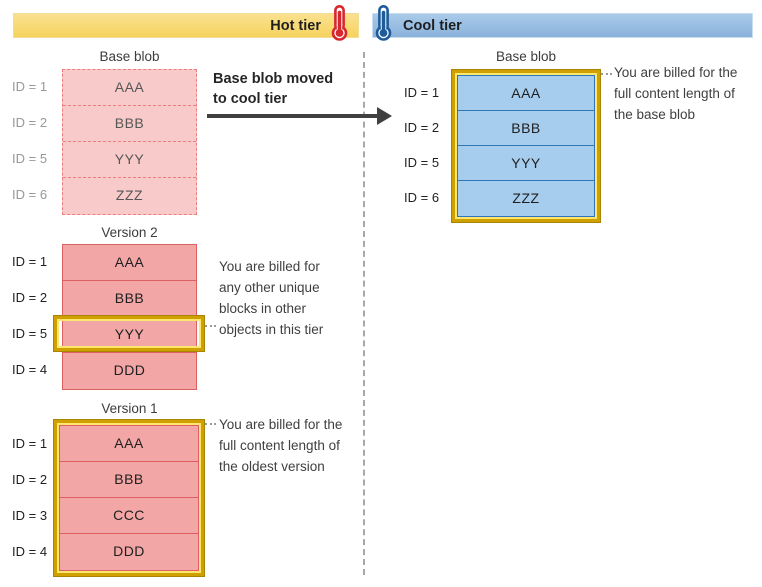 This screenshot has height=587, width=762. Describe the element at coordinates (35, 498) in the screenshot. I see `version1-id-column: ID = 1 ID = 2 ID = 3 ID = 4` at that location.